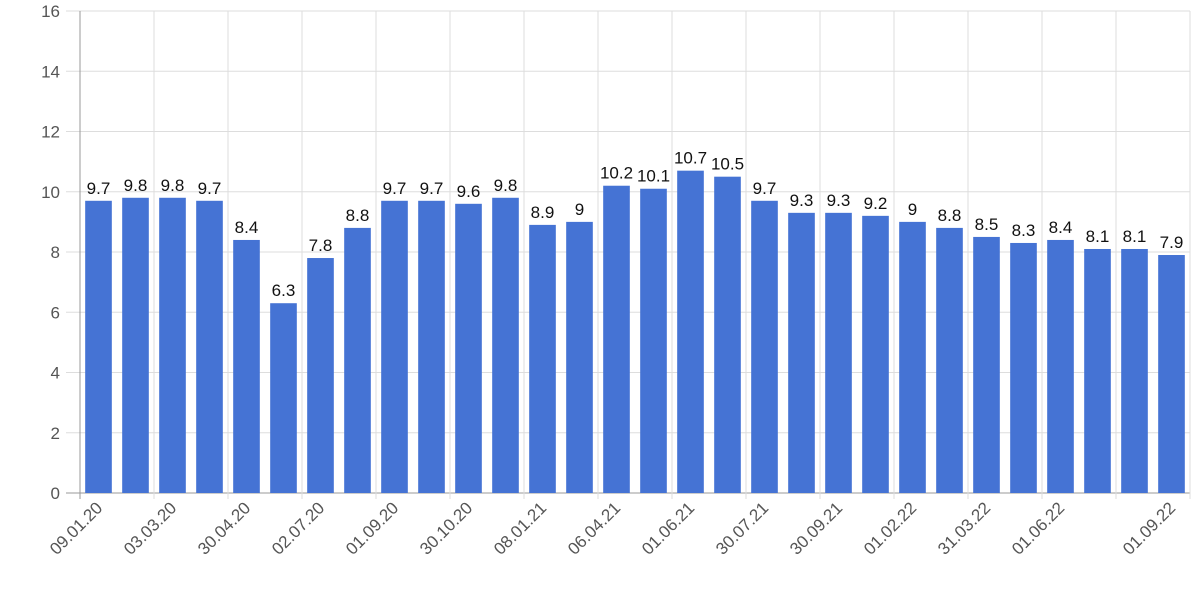 This screenshot has height=600, width=1200. Describe the element at coordinates (372, 528) in the screenshot. I see `x-tick-label: 01.09.20` at that location.